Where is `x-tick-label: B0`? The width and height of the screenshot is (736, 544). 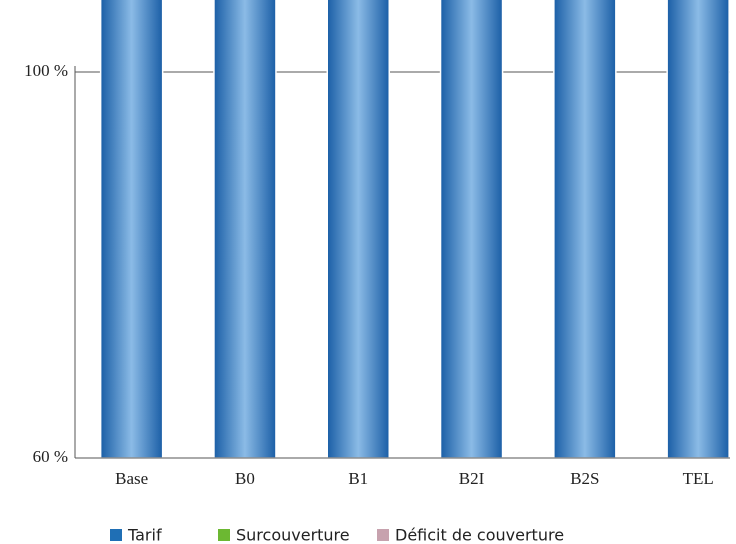 x-tick-label: B0 is located at coordinates (245, 478).